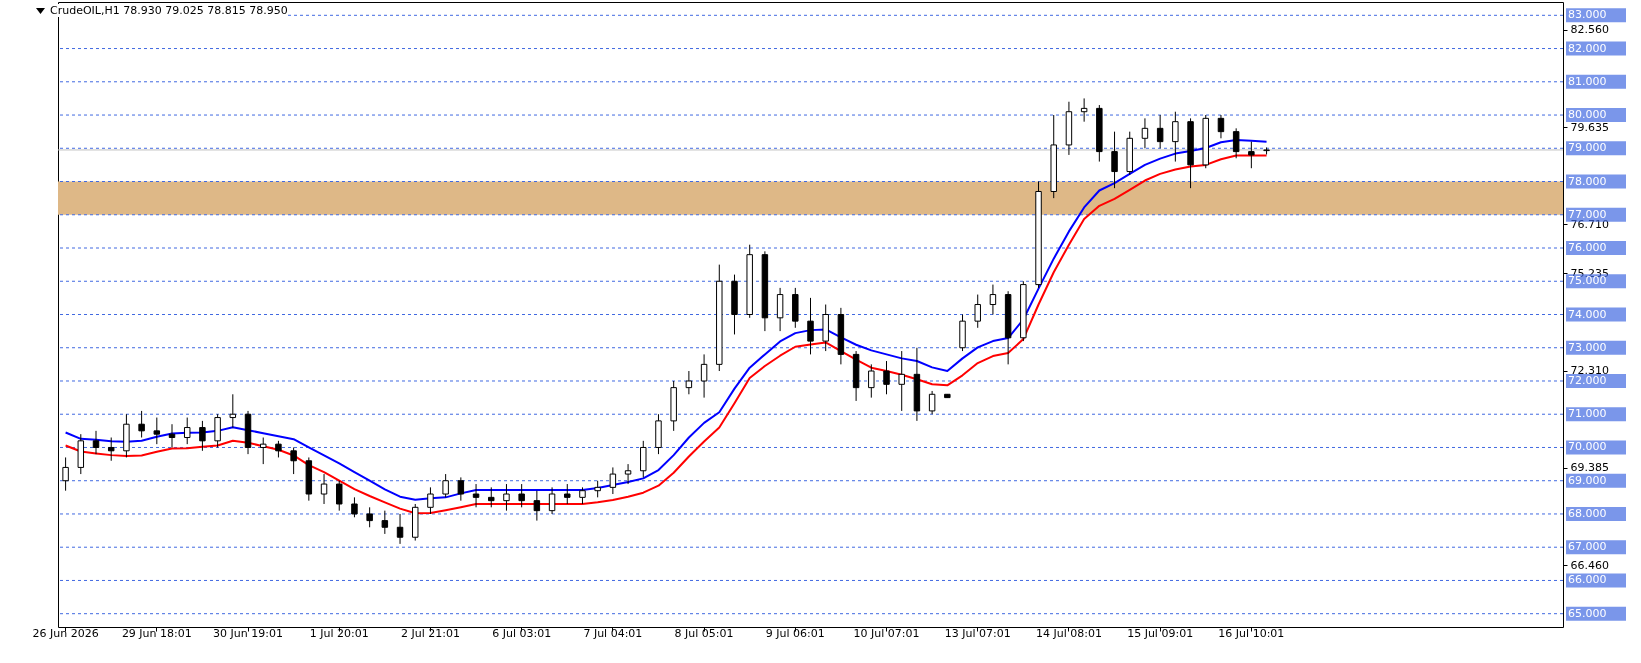  Describe the element at coordinates (704, 633) in the screenshot. I see `x-tick-label: 8 Jul 05:01` at that location.